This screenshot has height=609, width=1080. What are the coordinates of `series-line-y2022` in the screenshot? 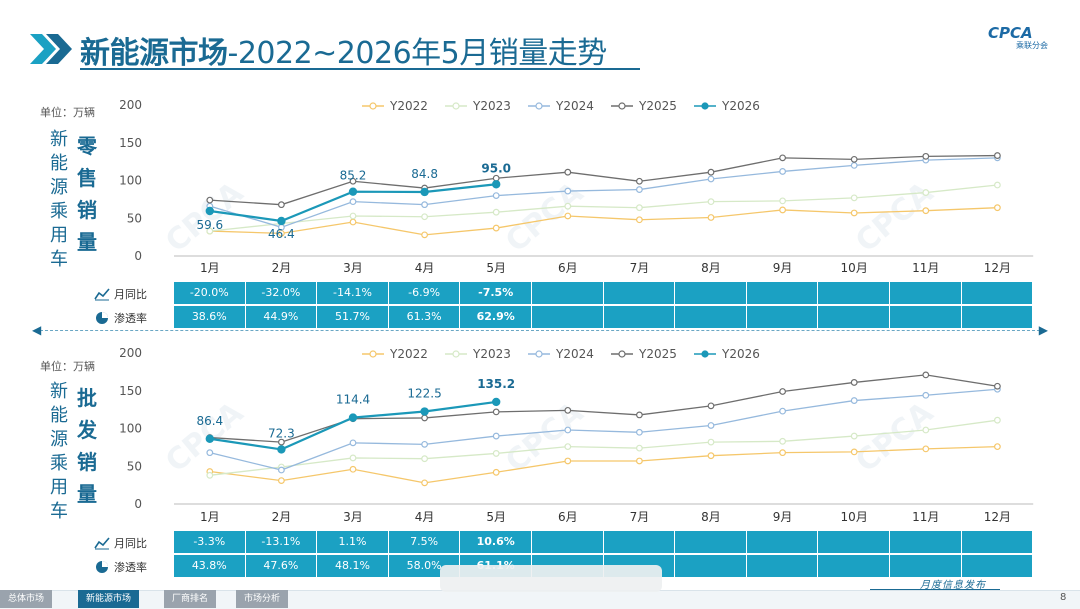 It's located at (603, 464).